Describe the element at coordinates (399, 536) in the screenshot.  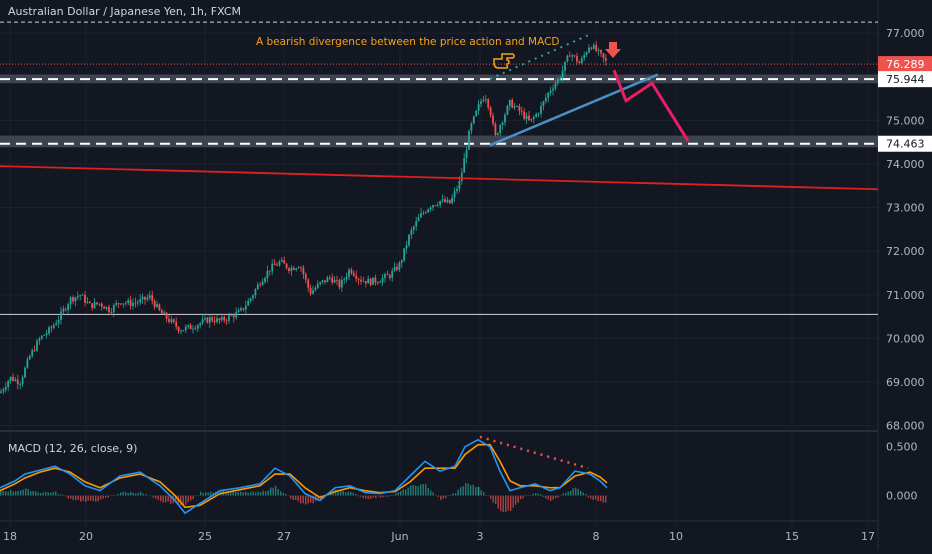
I see `time-tick-label: Jun` at that location.